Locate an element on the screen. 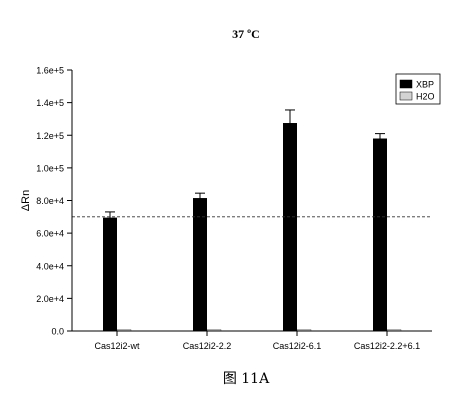 The image size is (467, 406). y-tick-label: 1.4e+5 is located at coordinates (50, 103).